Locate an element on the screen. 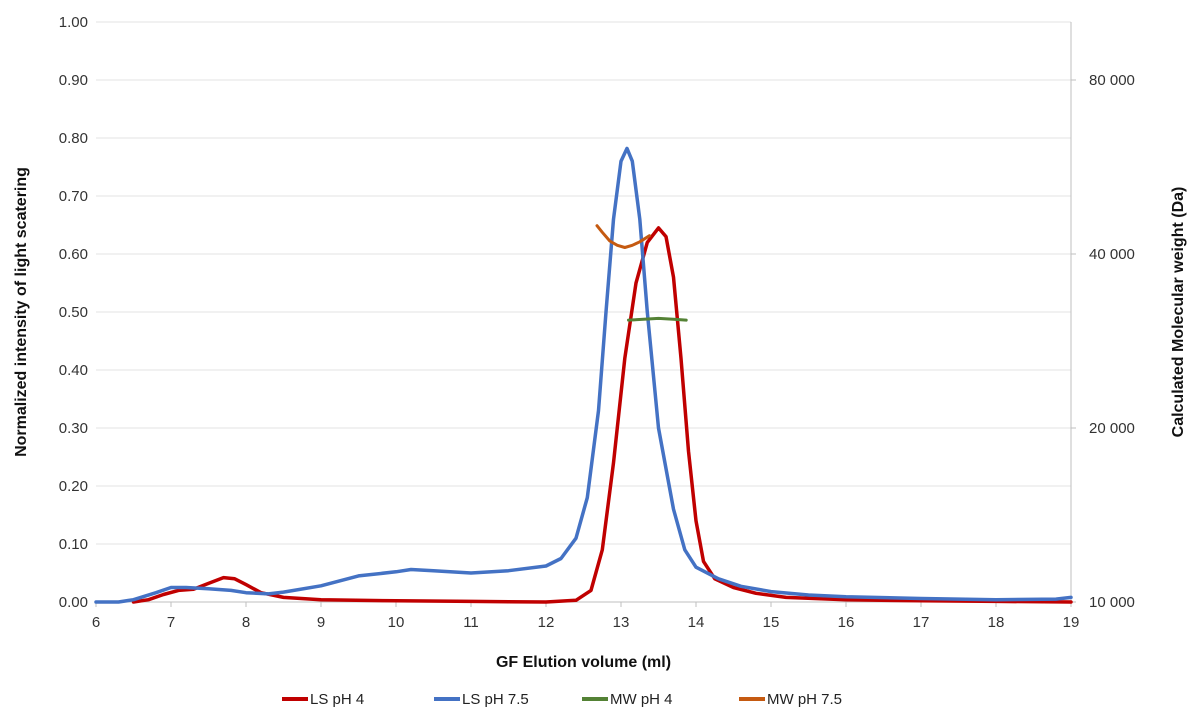 This screenshot has width=1194, height=709. y-tick-label: 0.30 is located at coordinates (73, 428).